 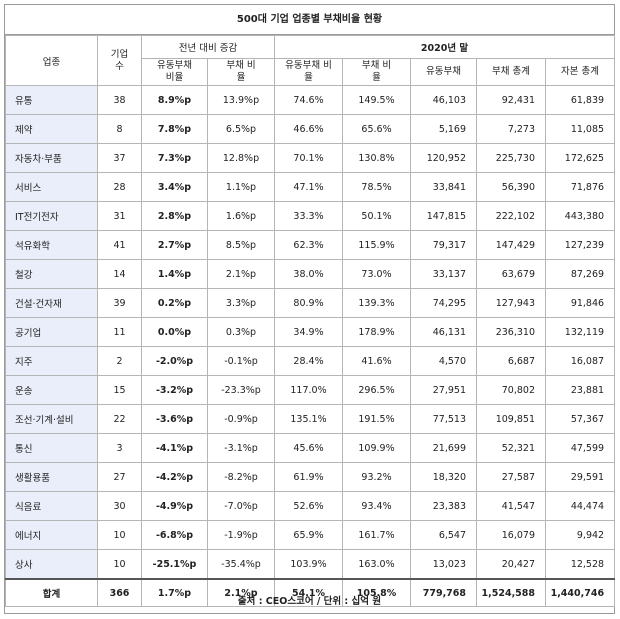 What do you see at coordinates (51, 303) in the screenshot?
I see `industry-cell: 건설·건자재` at bounding box center [51, 303].